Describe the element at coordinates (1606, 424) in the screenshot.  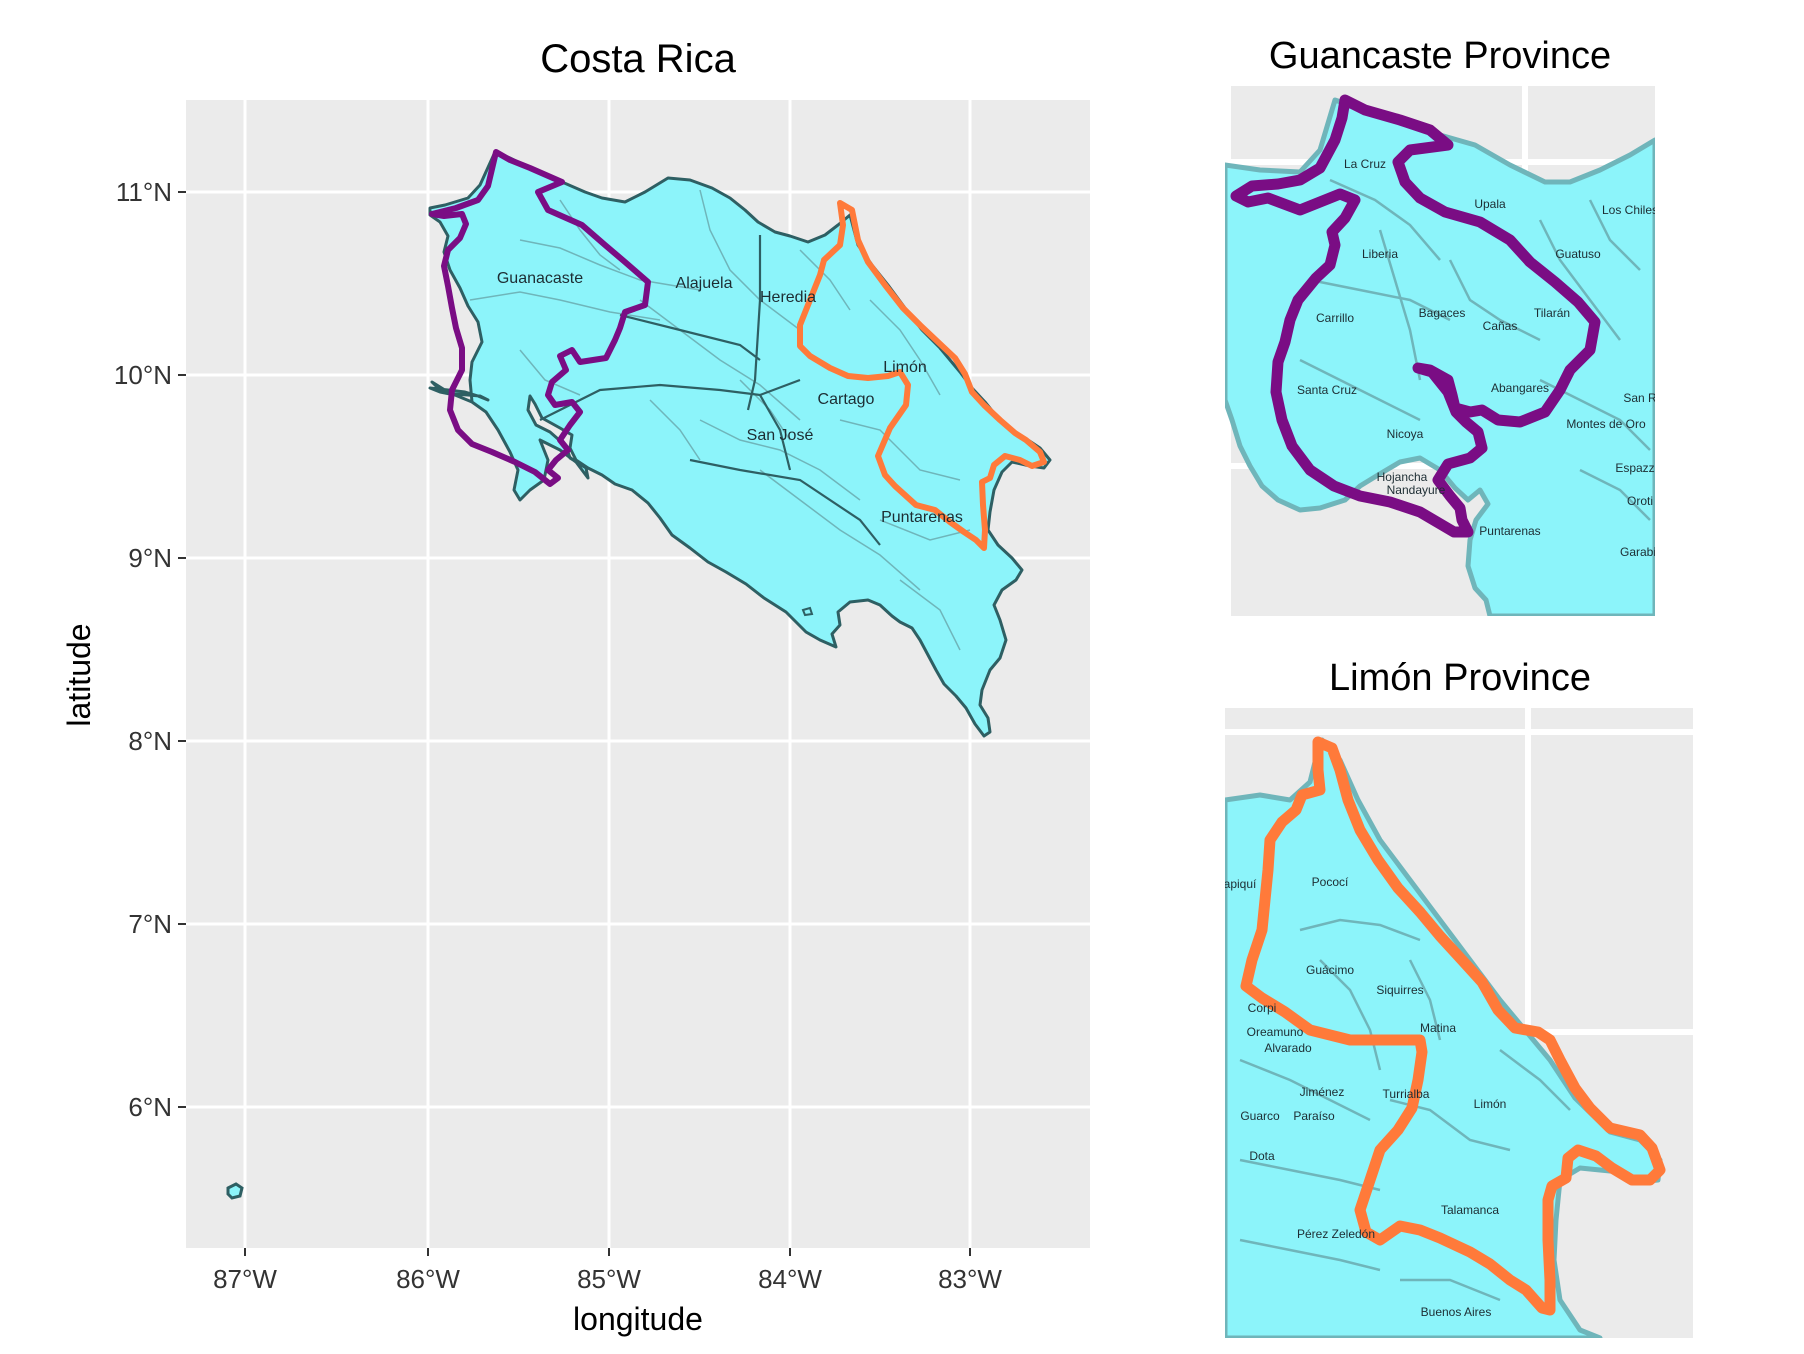
I see `canton-label: Montes de Oro` at that location.